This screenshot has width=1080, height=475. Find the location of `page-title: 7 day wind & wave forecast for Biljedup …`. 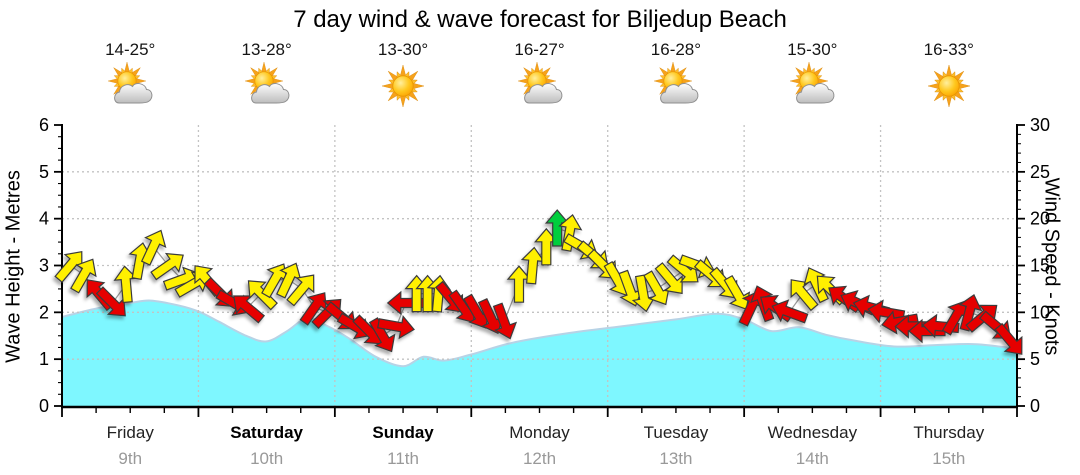

page-title: 7 day wind & wave forecast for Biljedup … is located at coordinates (540, 19).